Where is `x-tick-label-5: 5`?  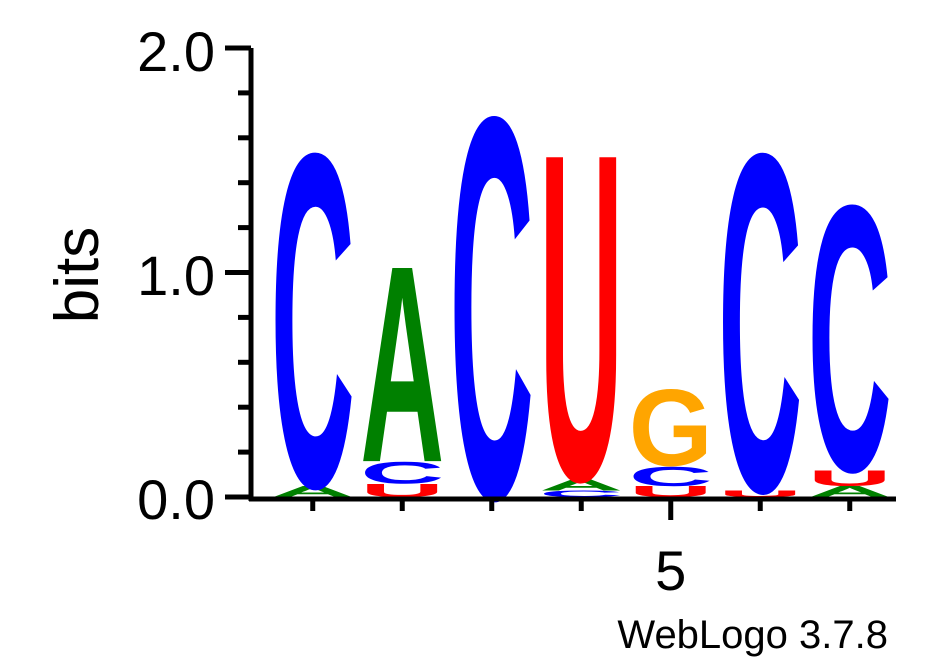 x-tick-label-5: 5 is located at coordinates (670, 570).